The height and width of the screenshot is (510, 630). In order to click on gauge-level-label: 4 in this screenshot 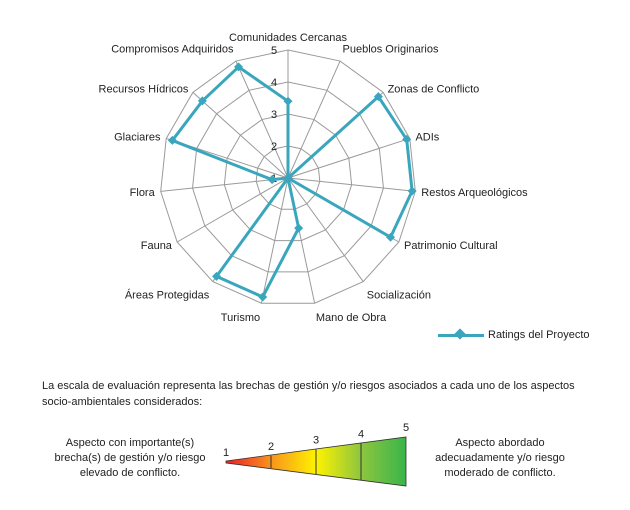, I will do `click(361, 434)`.